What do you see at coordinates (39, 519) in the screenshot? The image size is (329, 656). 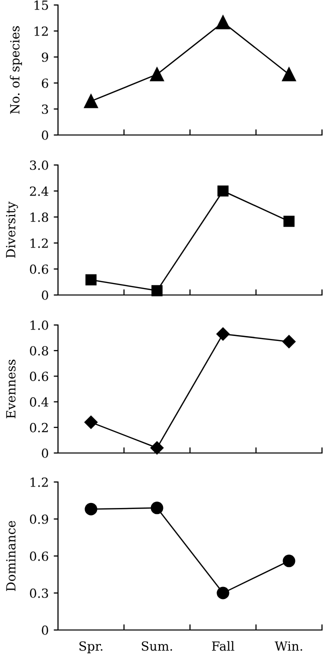 I see `y-tick-label: 0.9` at bounding box center [39, 519].